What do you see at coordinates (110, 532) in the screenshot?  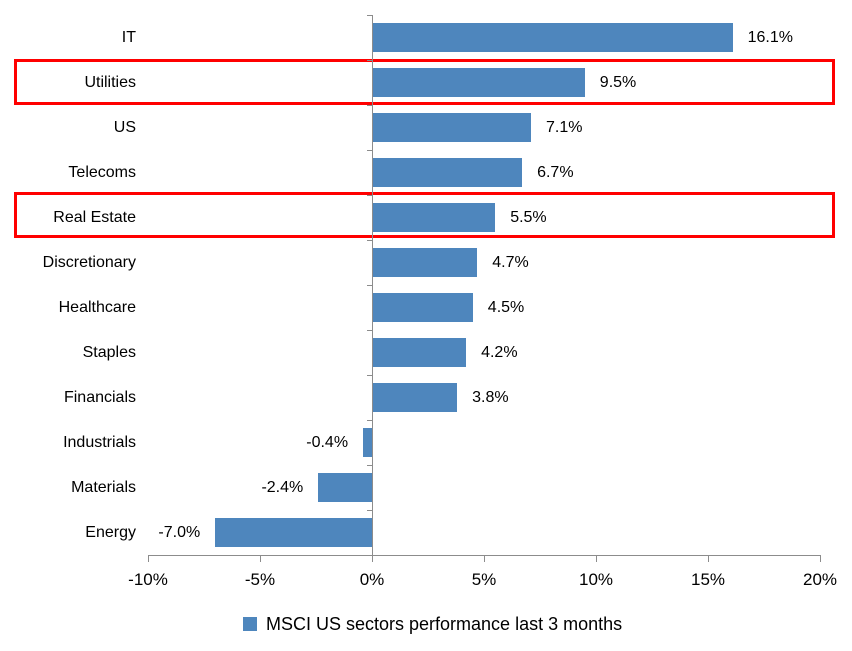 I see `category-label-energy: Energy` at bounding box center [110, 532].